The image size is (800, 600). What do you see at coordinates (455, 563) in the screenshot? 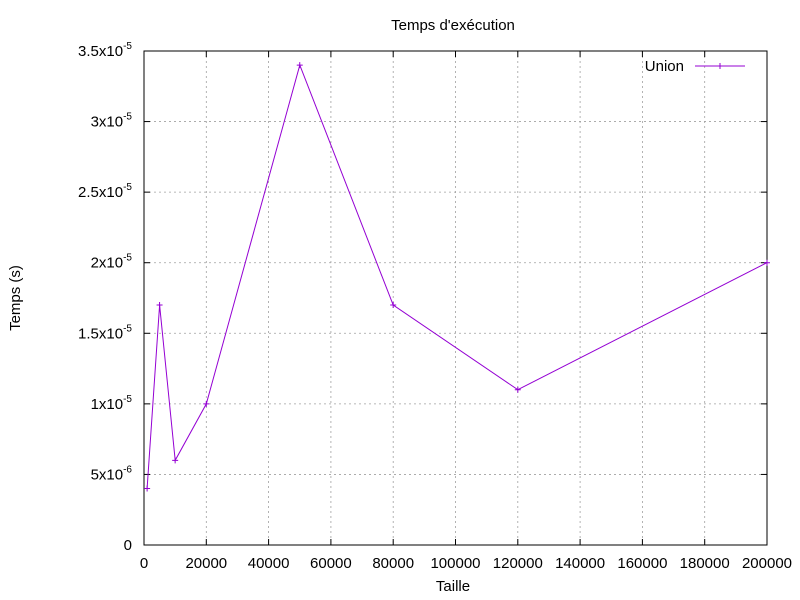
I see `x-tick-label: 100000` at bounding box center [455, 563].